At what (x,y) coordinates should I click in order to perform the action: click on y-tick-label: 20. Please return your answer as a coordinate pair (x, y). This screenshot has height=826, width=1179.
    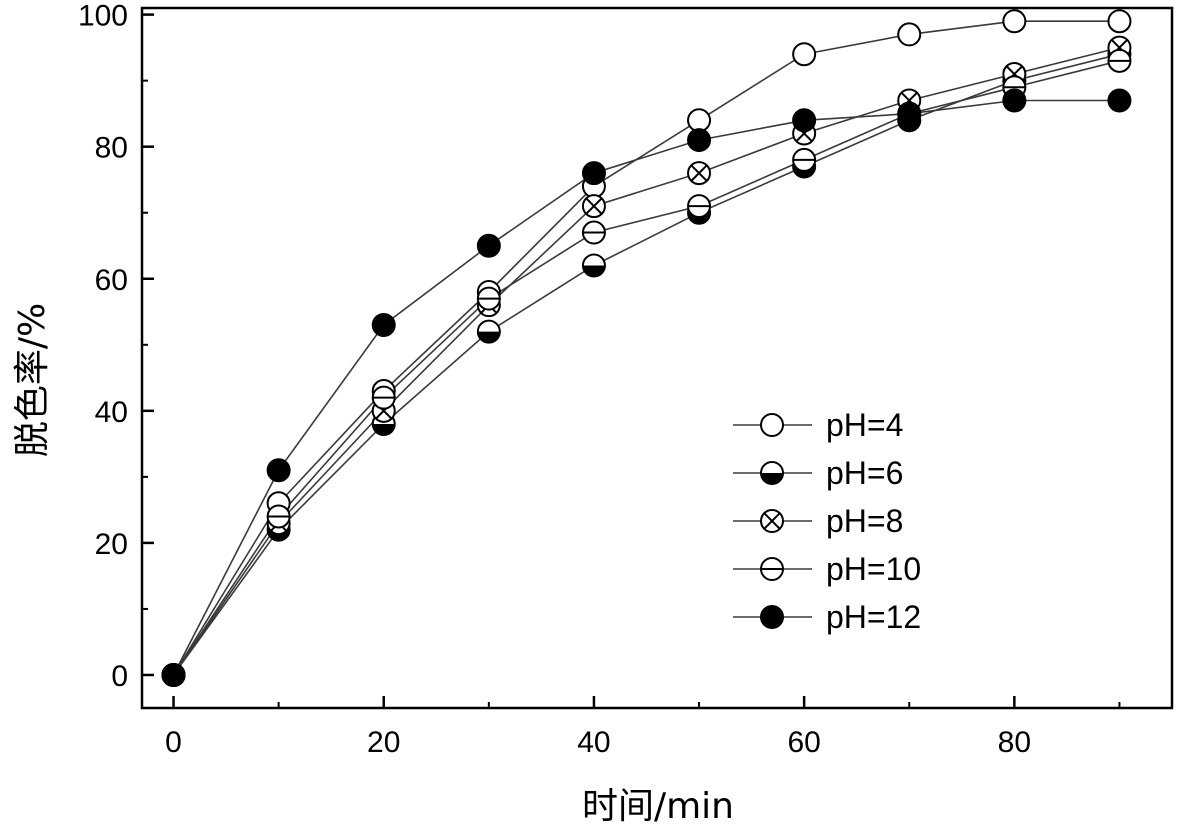
    Looking at the image, I should click on (111, 544).